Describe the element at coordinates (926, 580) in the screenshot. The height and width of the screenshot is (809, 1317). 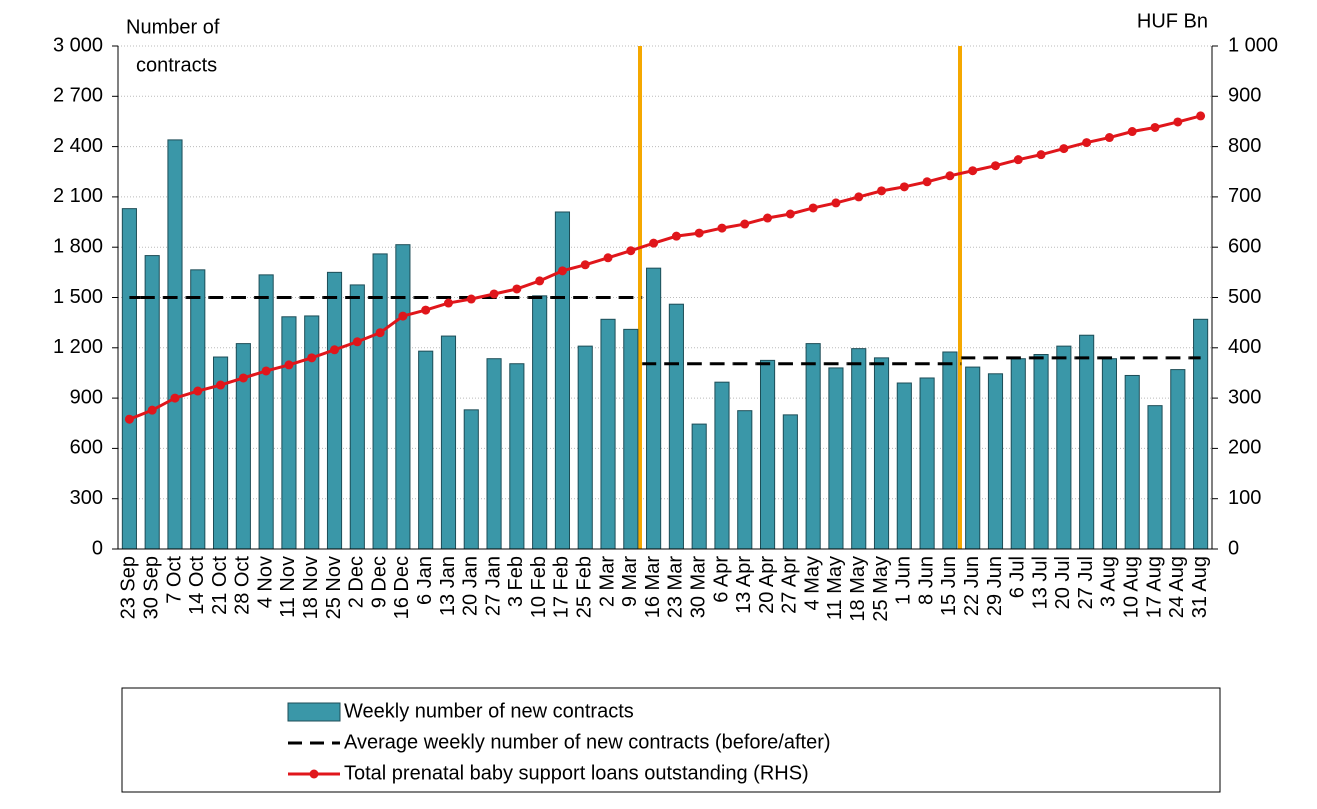
I see `x-tick-label: 8 Jun` at that location.